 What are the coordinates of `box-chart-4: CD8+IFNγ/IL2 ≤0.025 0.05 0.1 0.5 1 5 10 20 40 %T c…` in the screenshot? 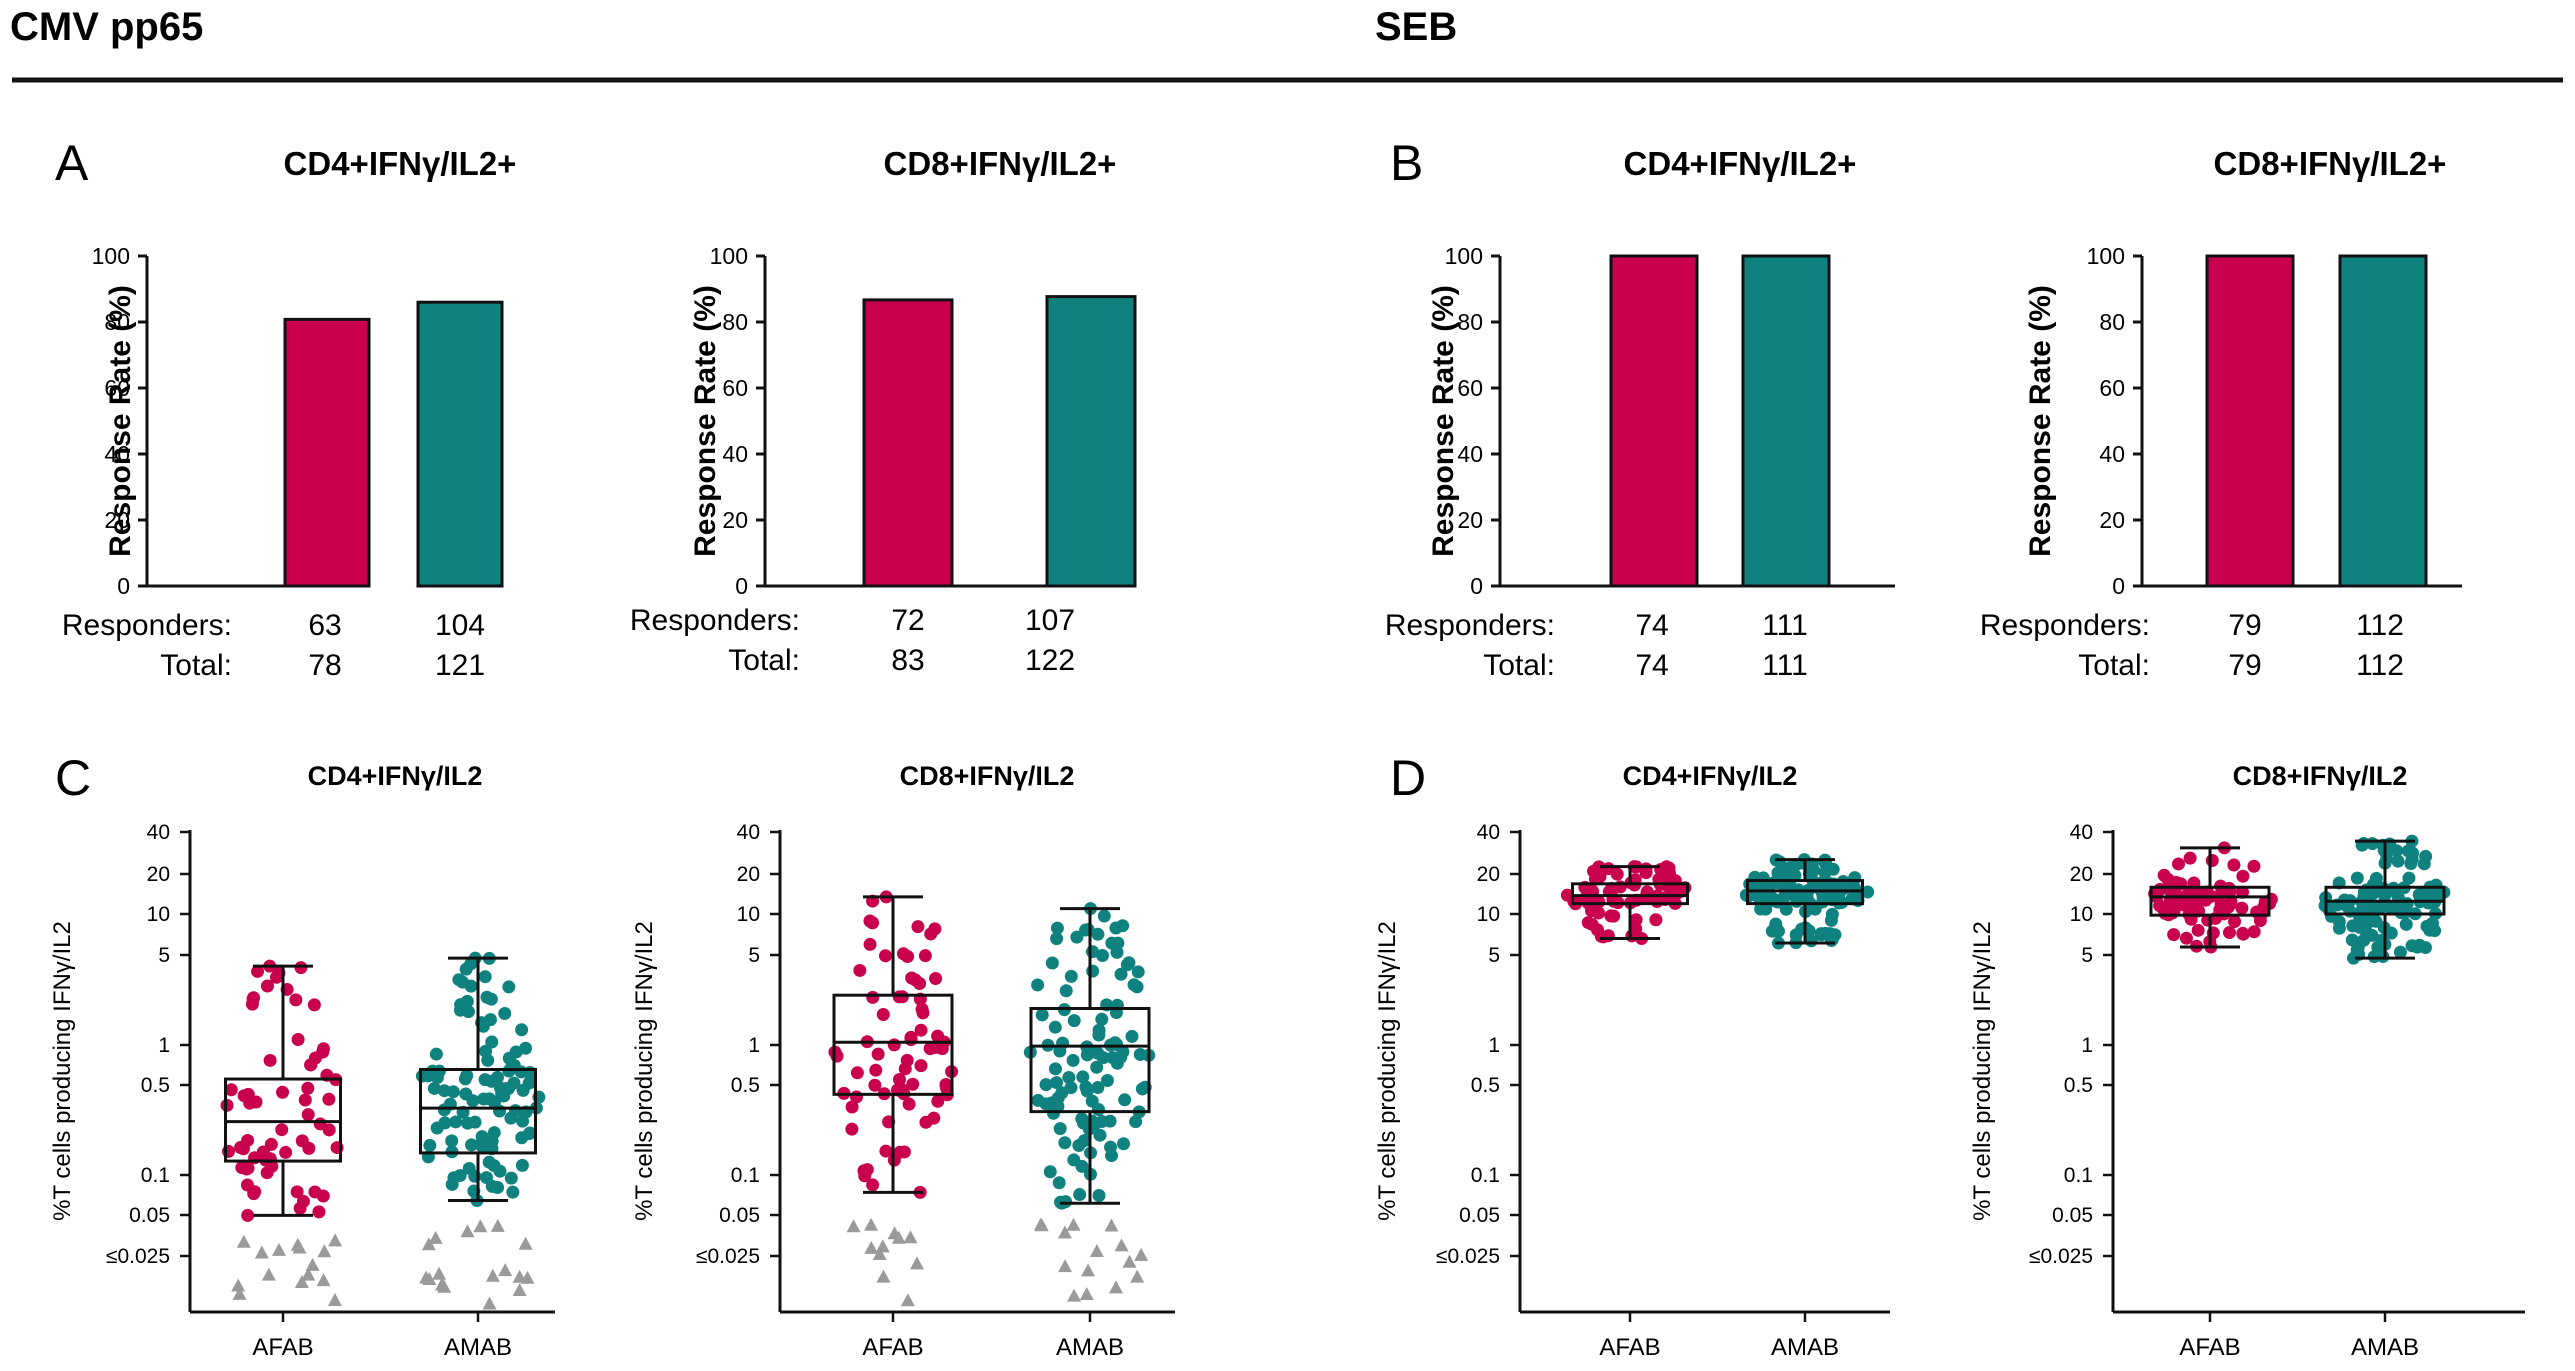 It's located at (2247, 1061).